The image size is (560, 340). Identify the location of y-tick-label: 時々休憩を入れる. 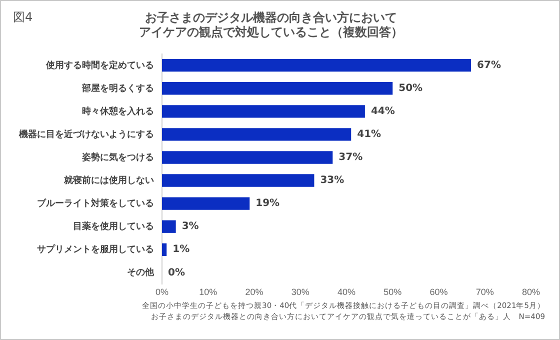
(118, 111).